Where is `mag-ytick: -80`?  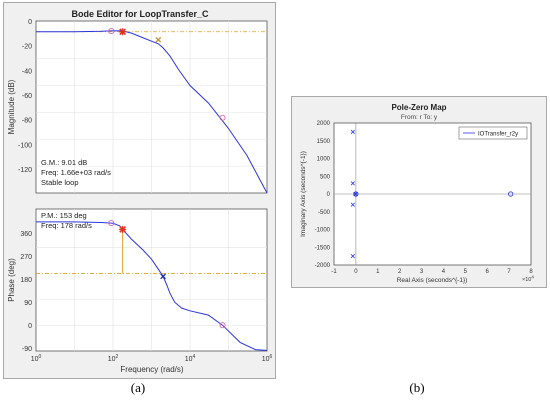
mag-ytick: -80 is located at coordinates (27, 121).